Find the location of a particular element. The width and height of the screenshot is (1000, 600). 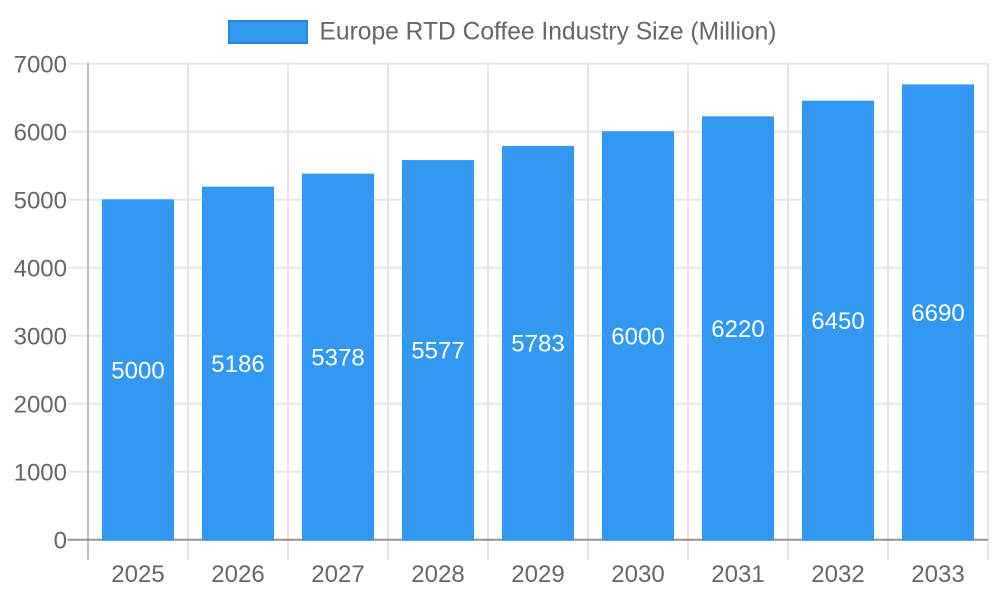

svg-text: 6690 is located at coordinates (937, 313).